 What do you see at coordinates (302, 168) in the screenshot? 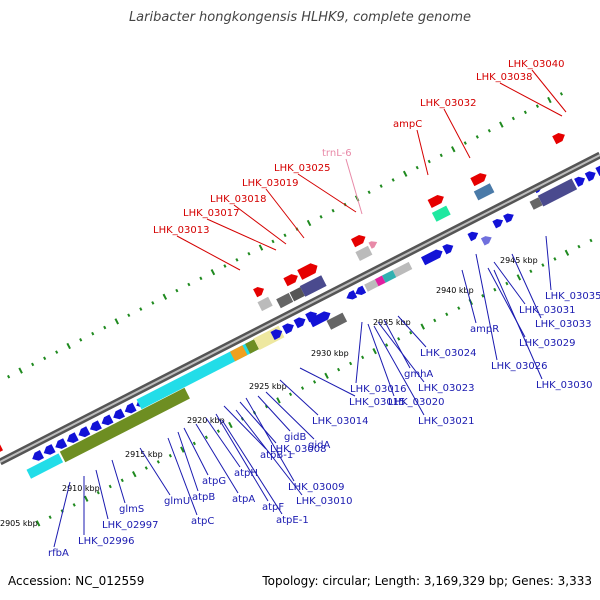
I see `gene-label: LHK_03025` at bounding box center [302, 168].